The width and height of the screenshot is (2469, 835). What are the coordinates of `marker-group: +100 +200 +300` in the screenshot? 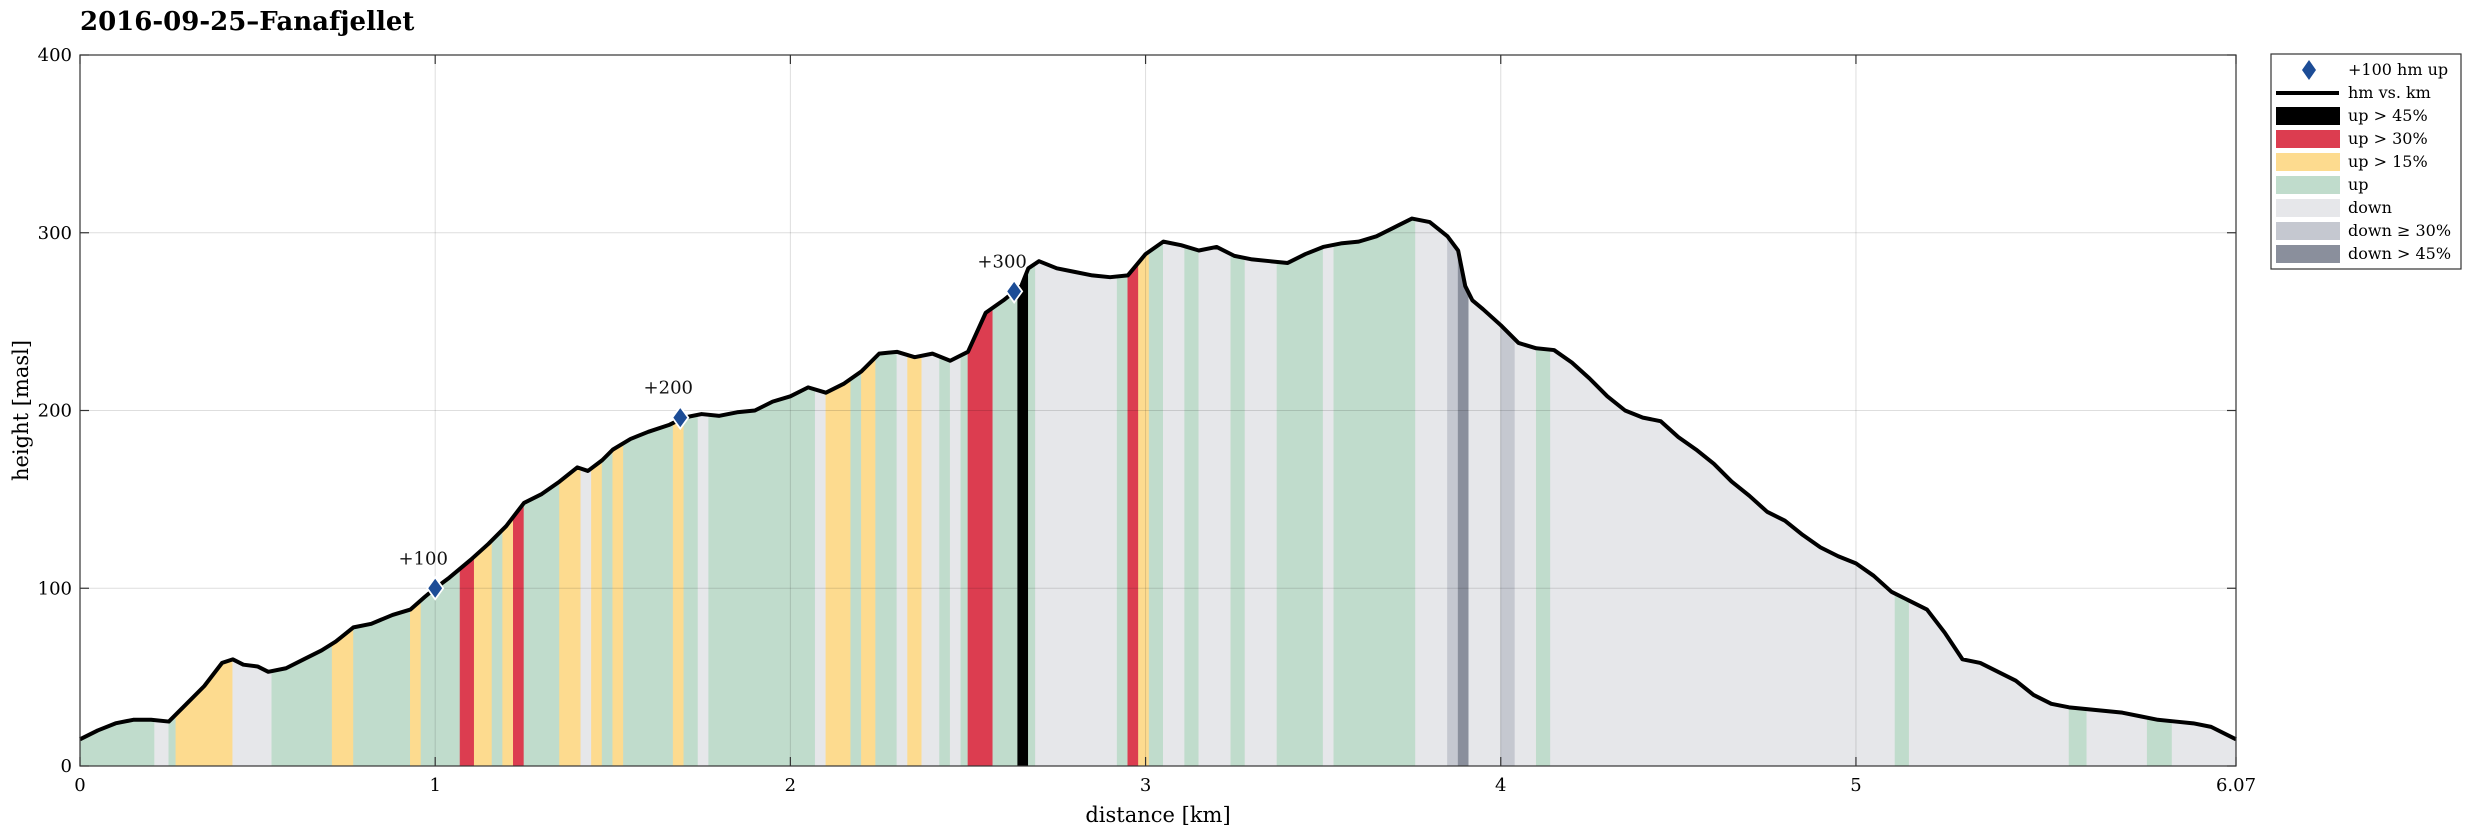 It's located at (712, 426).